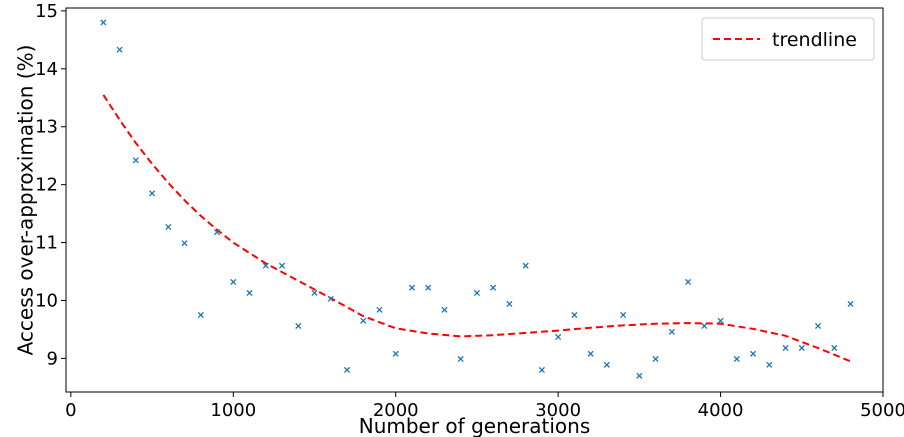 This screenshot has height=437, width=904. Describe the element at coordinates (233, 410) in the screenshot. I see `x-tick-label: 1000` at that location.